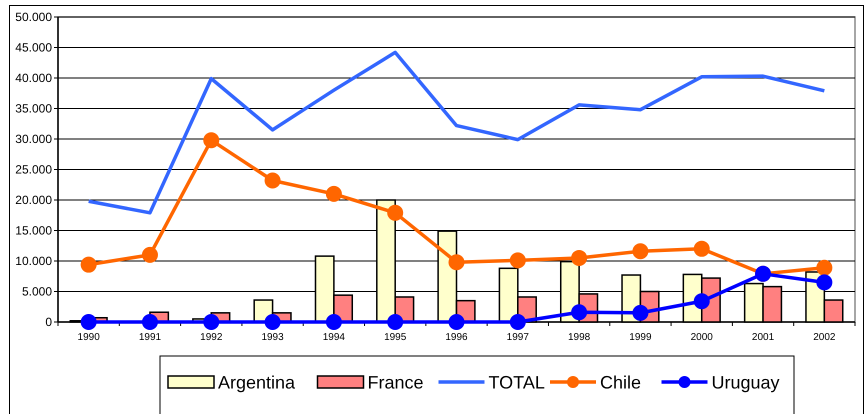 Image resolution: width=866 pixels, height=414 pixels. Describe the element at coordinates (33, 200) in the screenshot. I see `y-tick-label: 20.000` at that location.